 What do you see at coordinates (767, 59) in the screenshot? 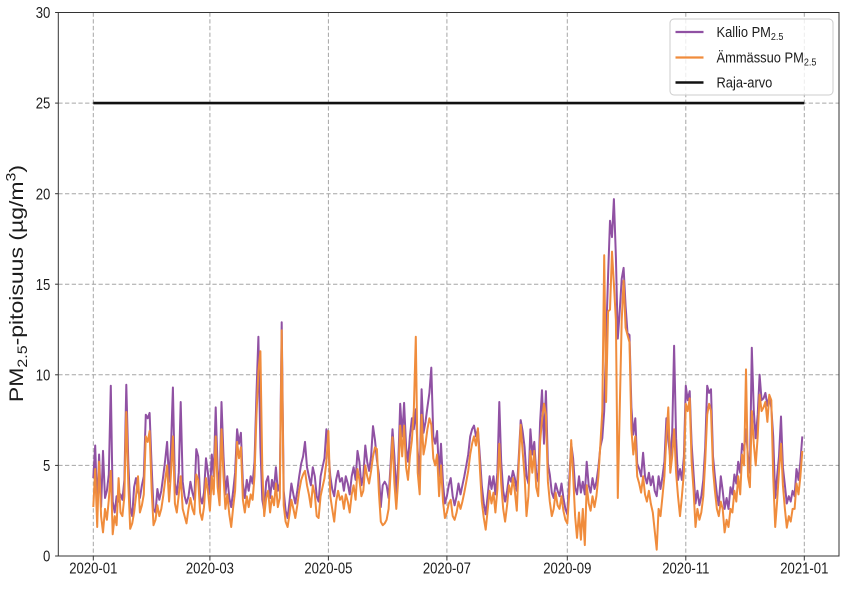
I see `svg-text: Ämmässuo PM2.5` at bounding box center [767, 59].